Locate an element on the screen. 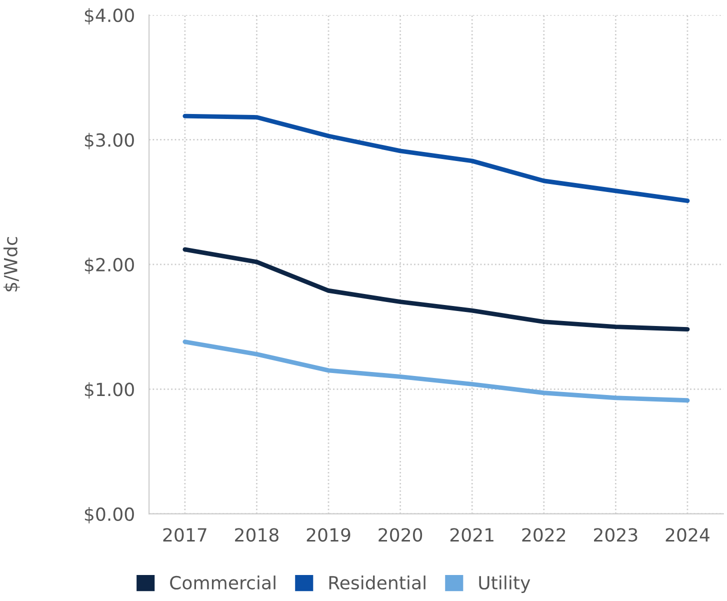 Image resolution: width=727 pixels, height=601 pixels. x-tick-label: 2017 is located at coordinates (184, 535).